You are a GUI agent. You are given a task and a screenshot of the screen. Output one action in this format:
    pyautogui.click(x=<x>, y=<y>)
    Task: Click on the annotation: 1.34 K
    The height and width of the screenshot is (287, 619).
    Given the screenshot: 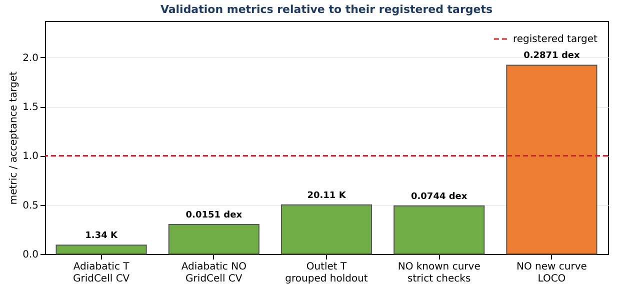 What is the action you would take?
    pyautogui.click(x=101, y=236)
    